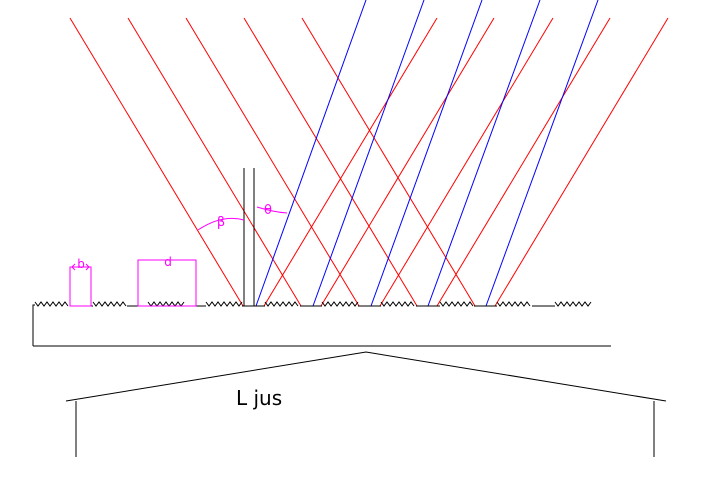  What do you see at coordinates (81, 264) in the screenshot?
I see `label-b: b` at bounding box center [81, 264].